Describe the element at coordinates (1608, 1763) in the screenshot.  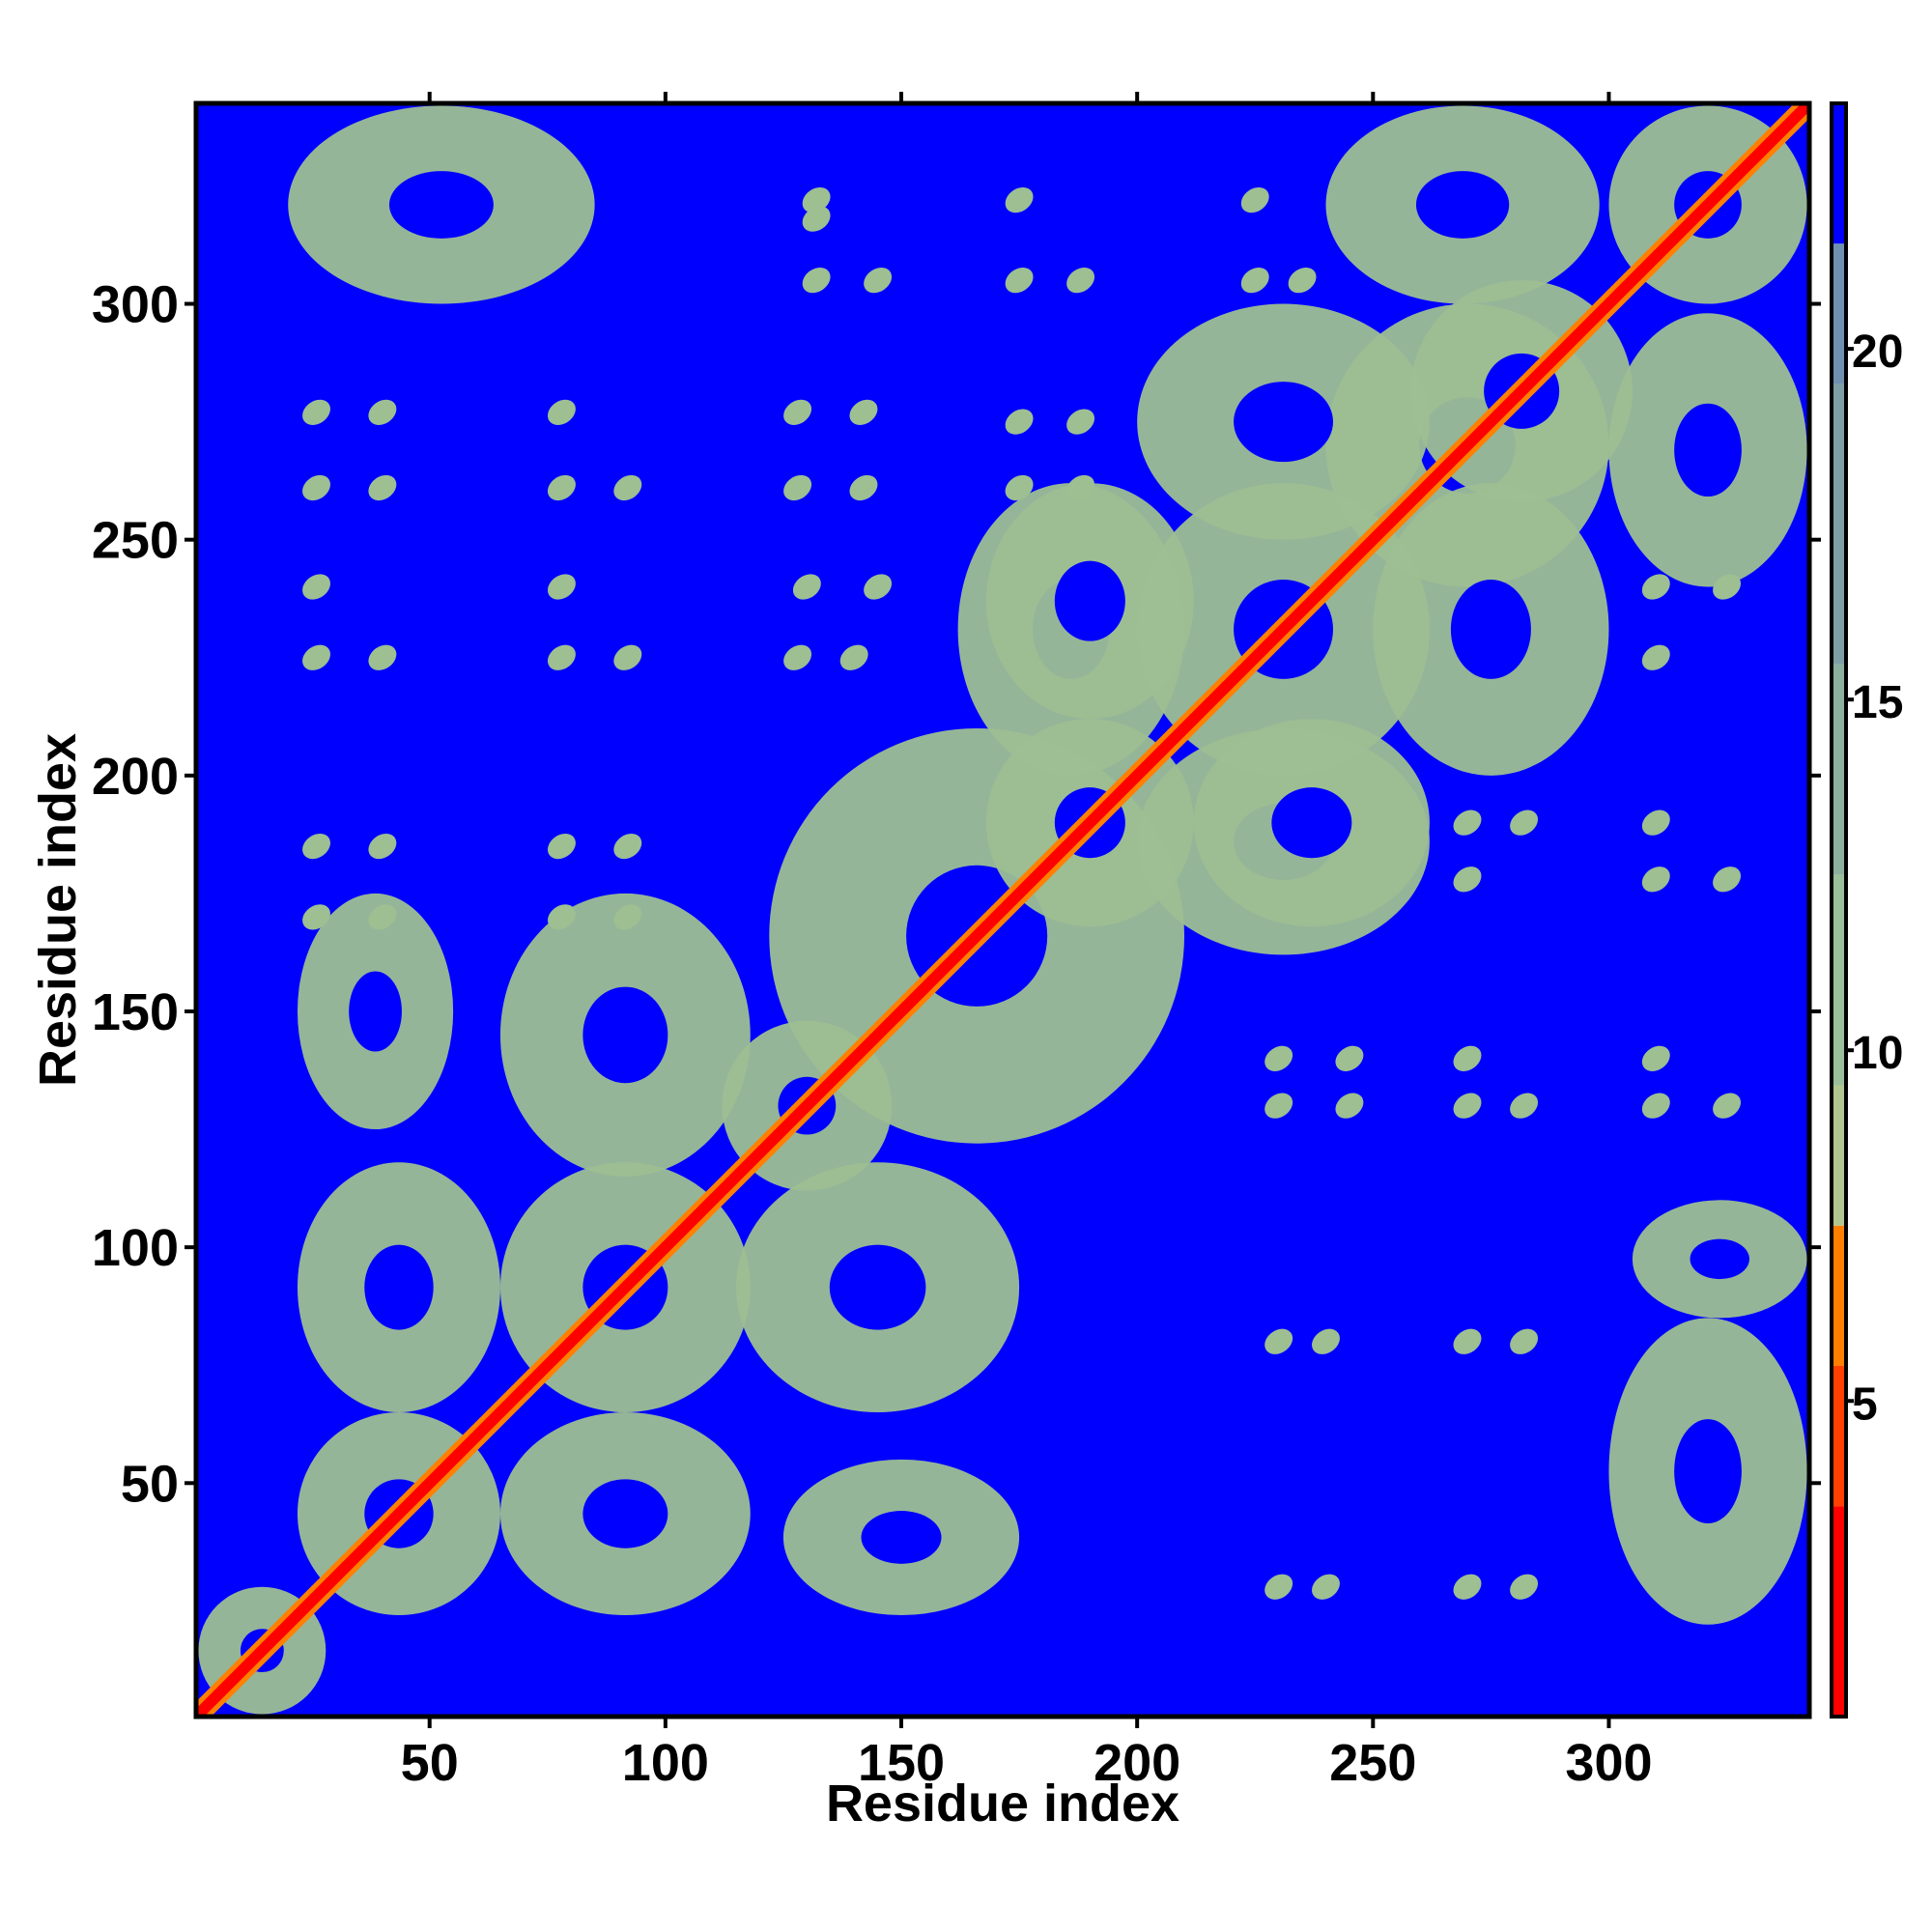
I see `x-tick-label: 300` at that location.